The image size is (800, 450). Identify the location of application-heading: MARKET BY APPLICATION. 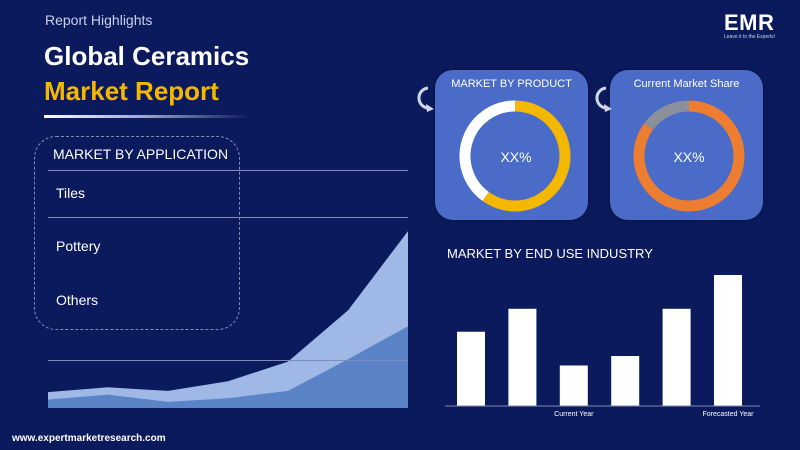
(141, 154).